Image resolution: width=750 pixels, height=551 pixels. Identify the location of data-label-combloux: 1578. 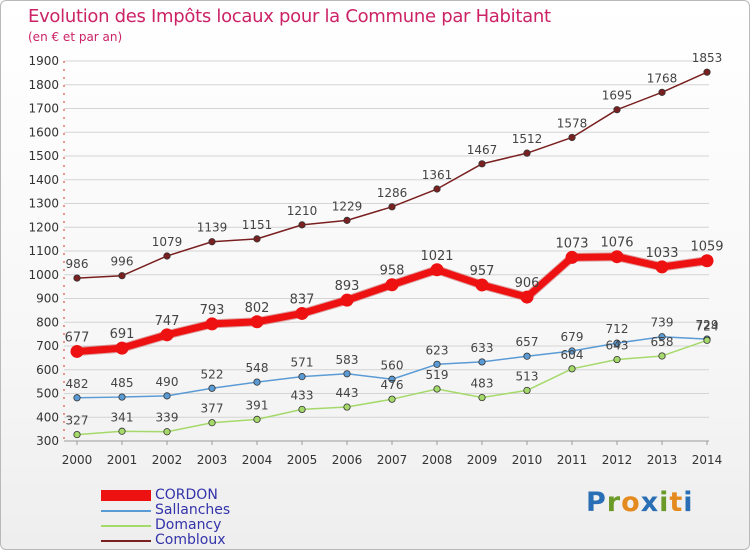
(572, 123).